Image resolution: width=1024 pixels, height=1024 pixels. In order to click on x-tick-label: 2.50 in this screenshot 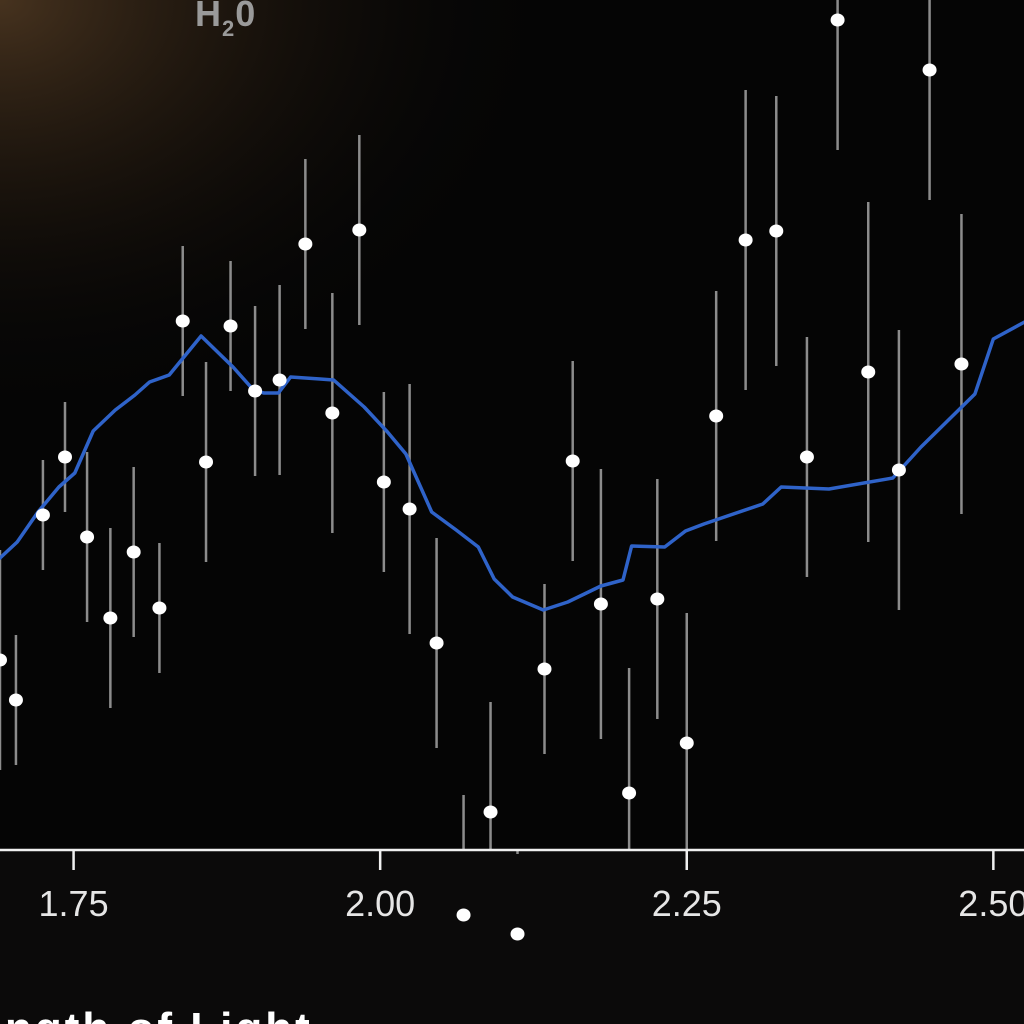, I will do `click(991, 903)`.